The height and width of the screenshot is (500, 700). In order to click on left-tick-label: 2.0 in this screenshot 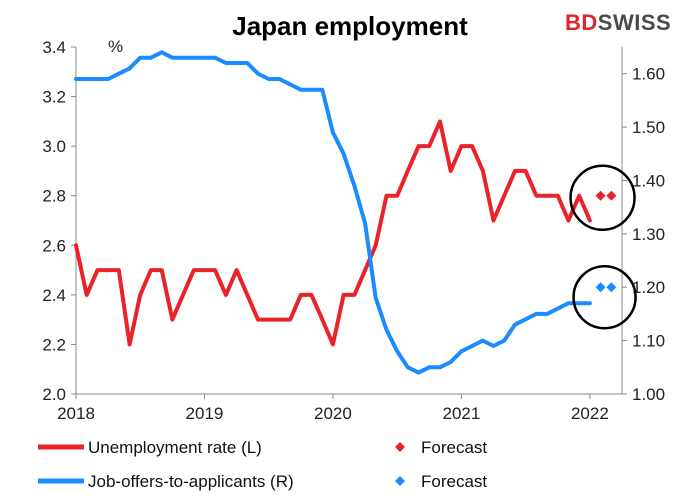, I will do `click(54, 394)`.